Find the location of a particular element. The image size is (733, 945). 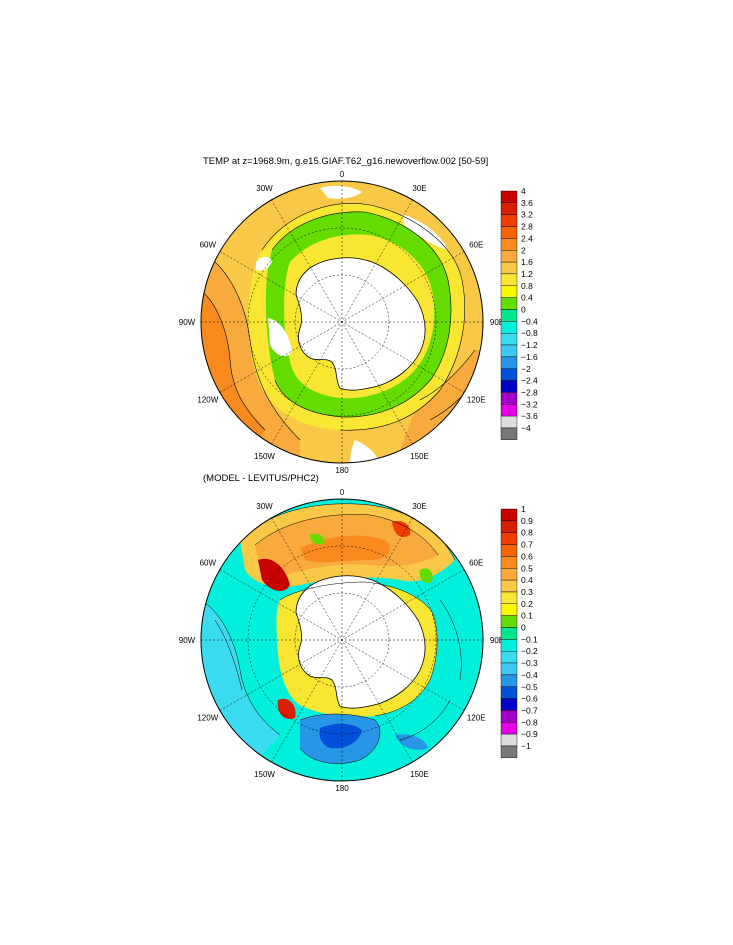

top-longitude-labels: 0 30E 60E 90E 120E 150E 180 150W 120W 90W 60W 30W is located at coordinates (341, 322).